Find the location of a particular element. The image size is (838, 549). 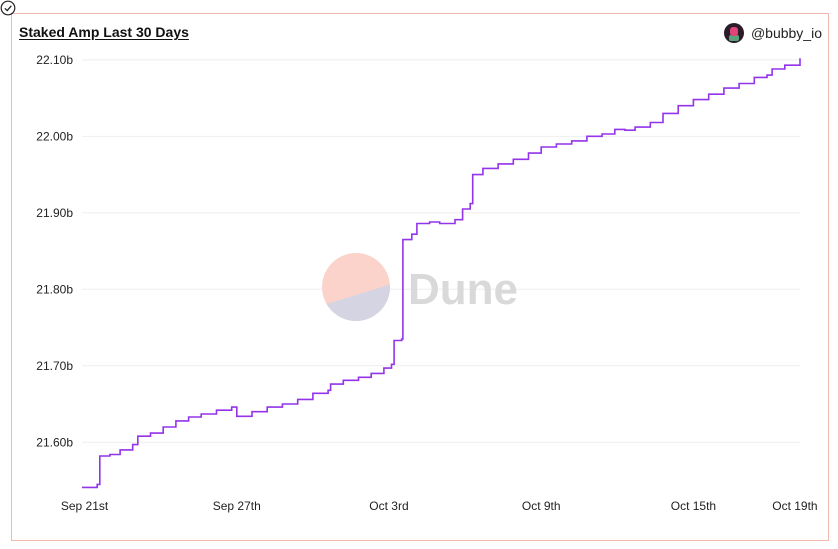

y-tick-label: 21.70b is located at coordinates (54, 366).